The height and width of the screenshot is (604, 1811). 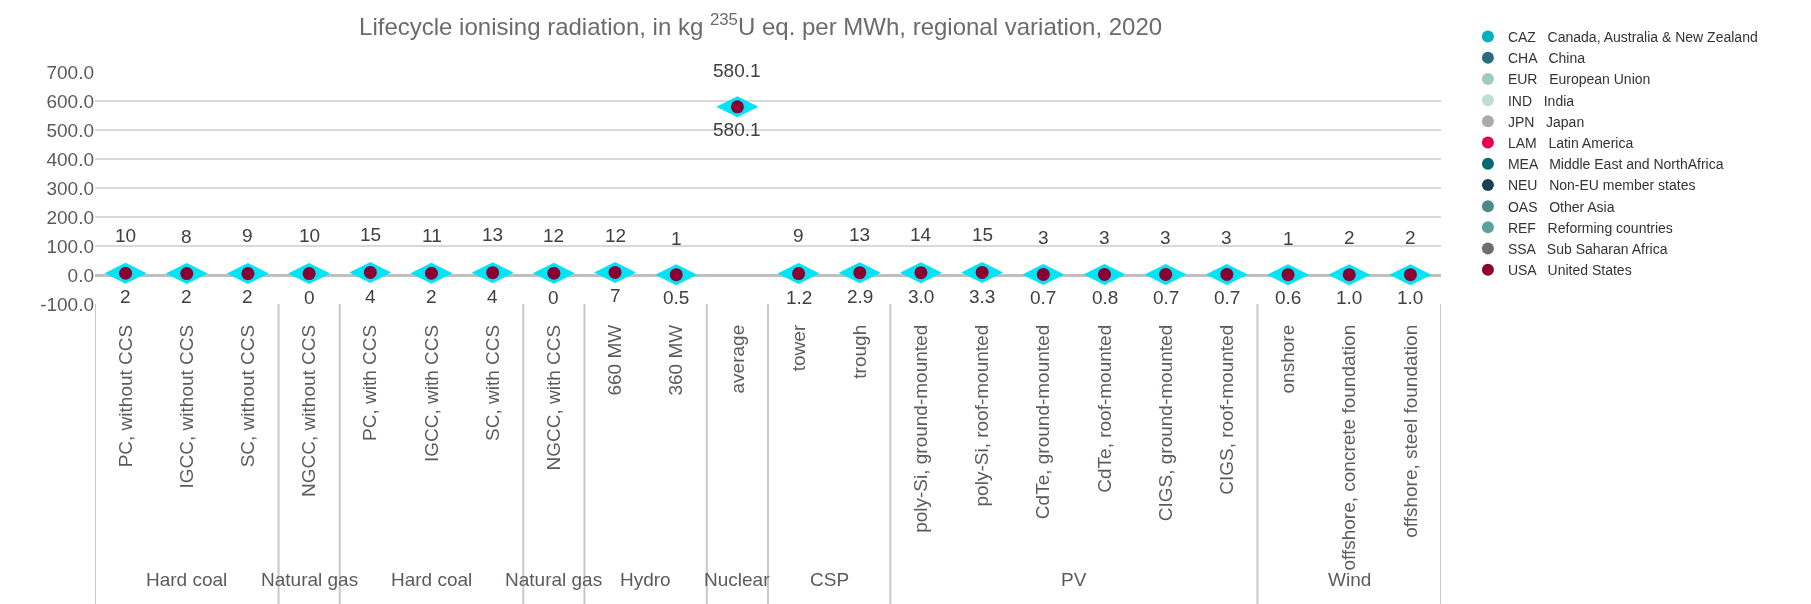 What do you see at coordinates (1350, 579) in the screenshot?
I see `text: Wind` at bounding box center [1350, 579].